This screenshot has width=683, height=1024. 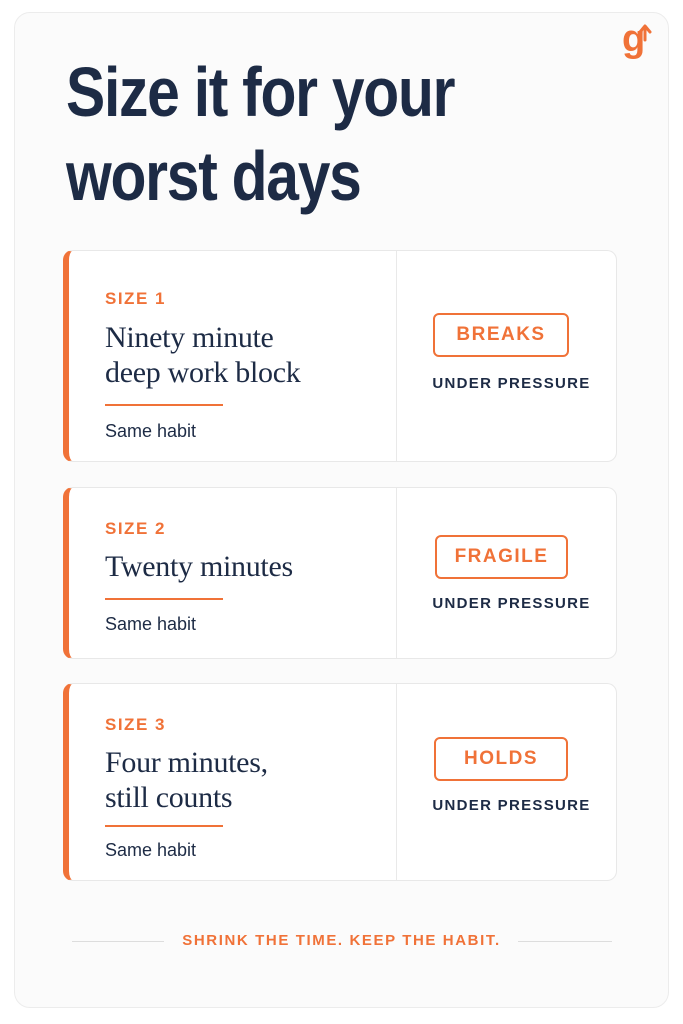 What do you see at coordinates (135, 528) in the screenshot?
I see `size-label: SIZE 2` at bounding box center [135, 528].